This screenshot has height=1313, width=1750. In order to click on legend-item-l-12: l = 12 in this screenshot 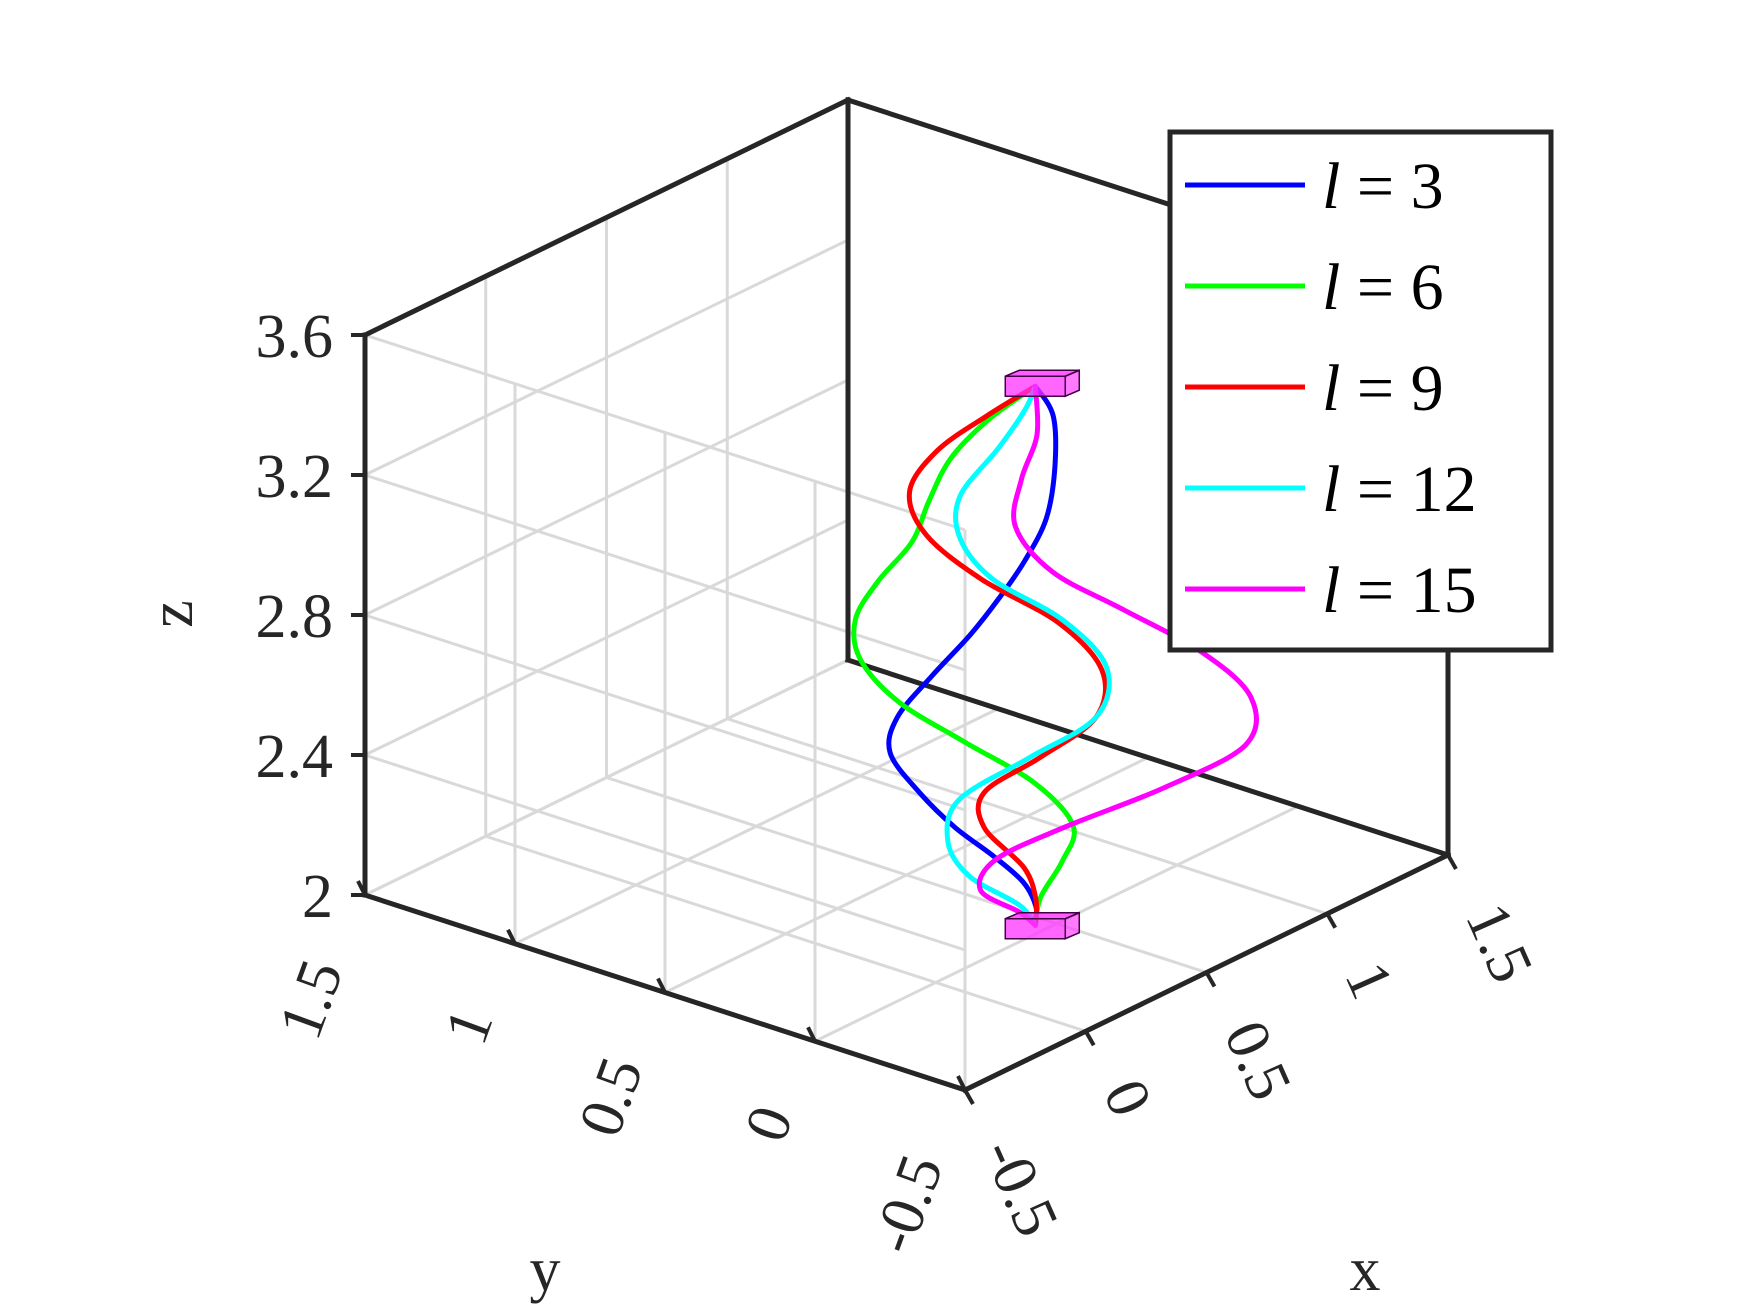, I will do `click(1331, 489)`.